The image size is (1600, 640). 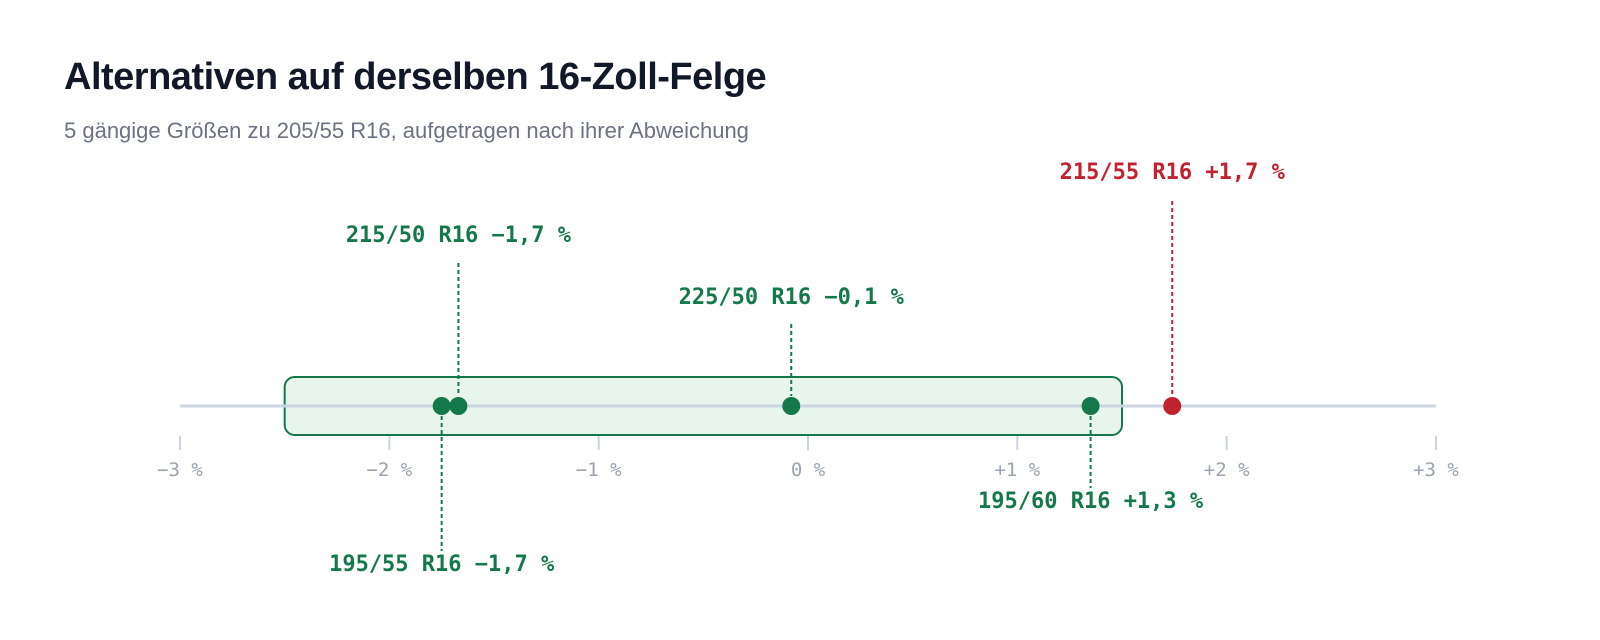 I want to click on chart-title: Alternativen auf derselben 16-Zoll-Felge, so click(x=415, y=77).